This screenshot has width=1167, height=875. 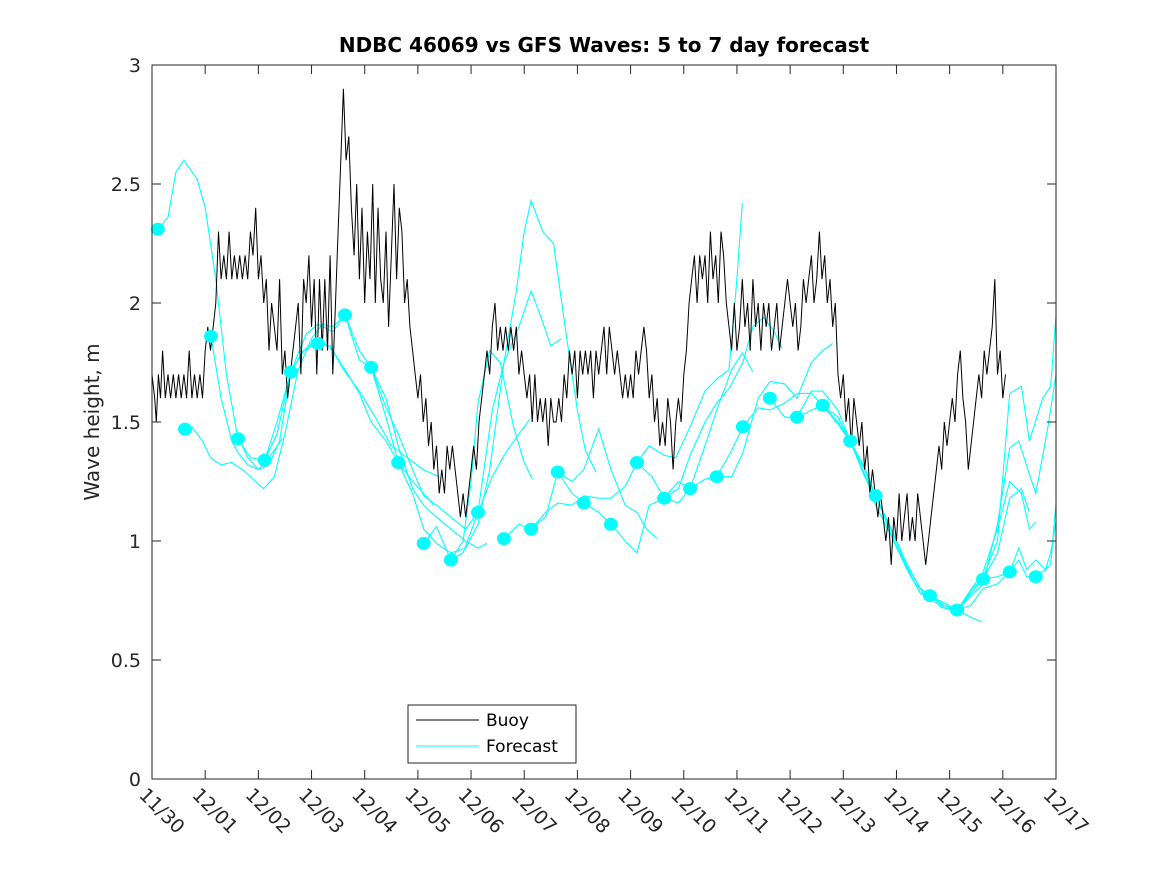 What do you see at coordinates (507, 721) in the screenshot?
I see `legend-label-buoy: Buoy` at bounding box center [507, 721].